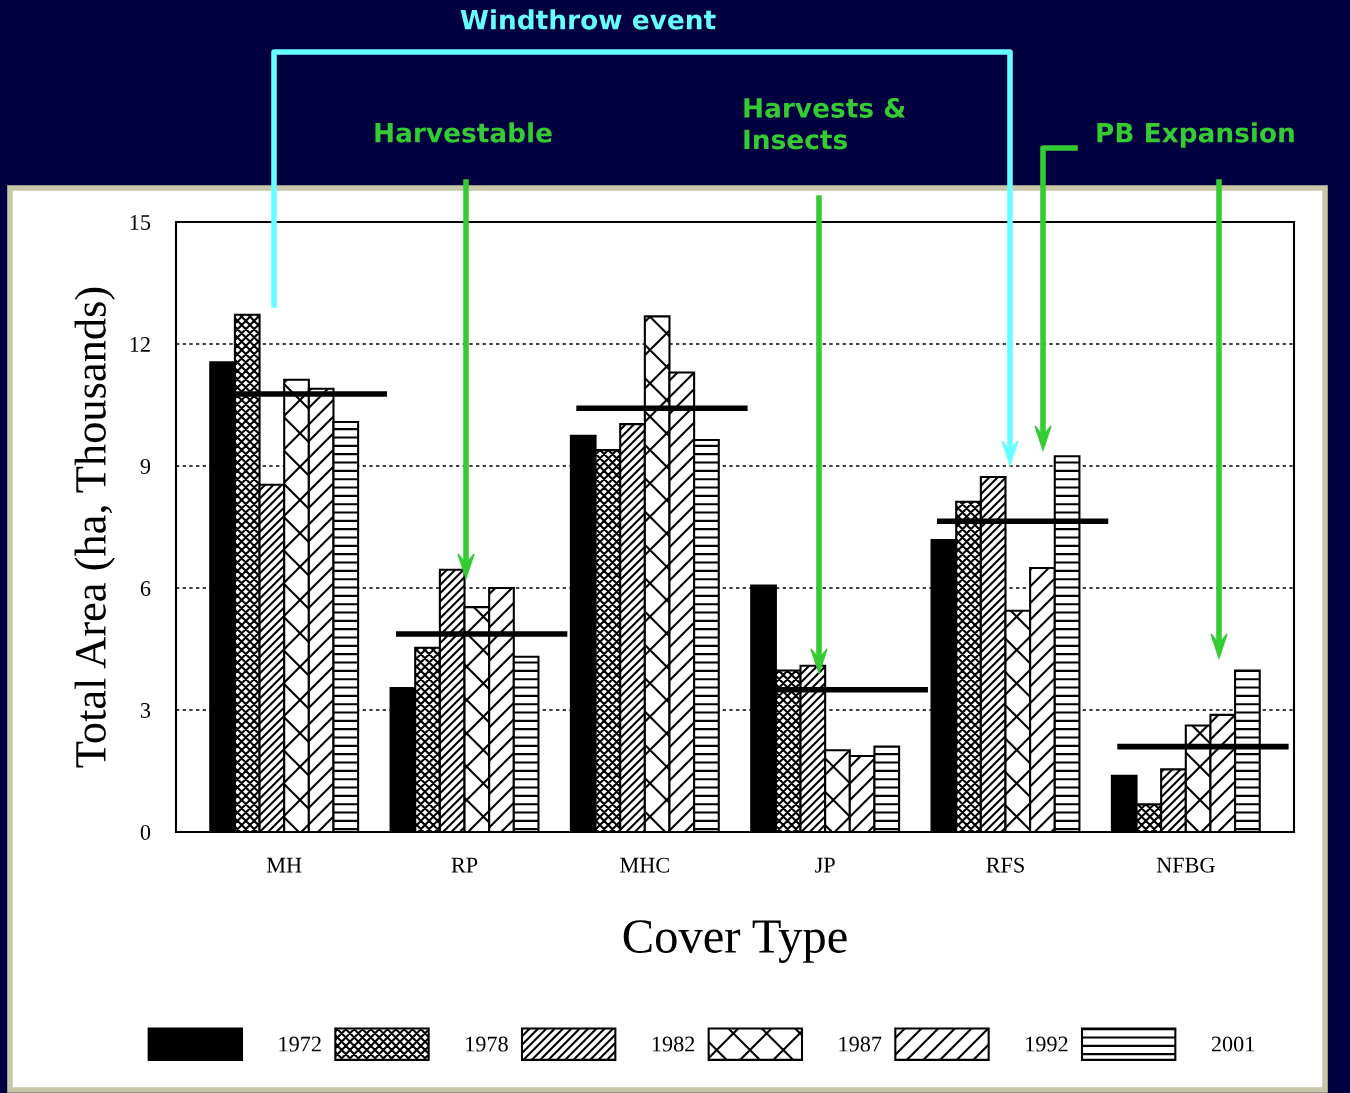 This screenshot has height=1093, width=1350. Describe the element at coordinates (464, 865) in the screenshot. I see `x-tick-label: RP` at that location.